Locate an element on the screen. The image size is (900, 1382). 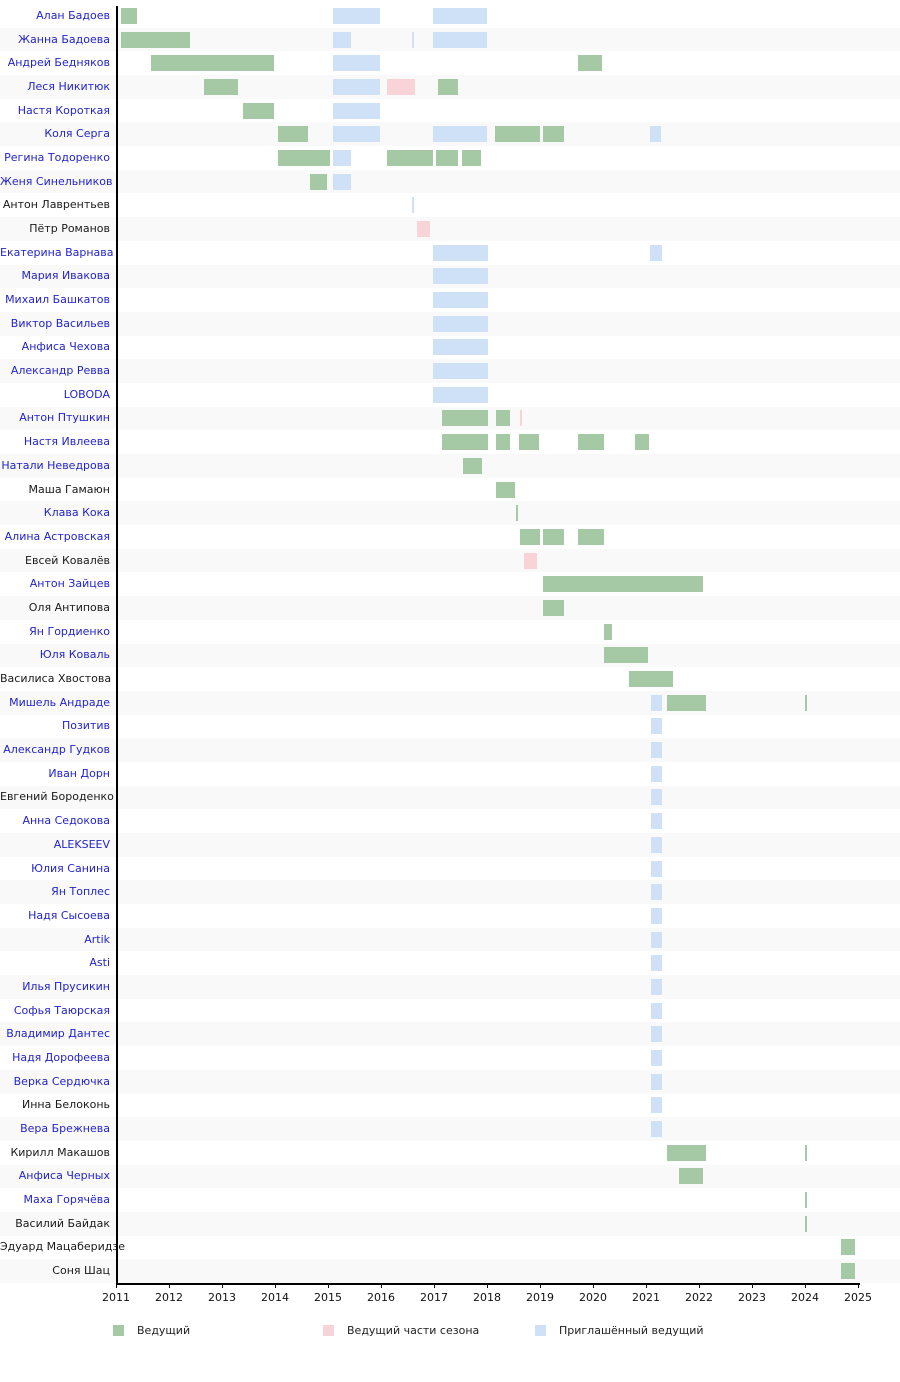
row-label-51: Маха Горячёва is located at coordinates (66, 1200).